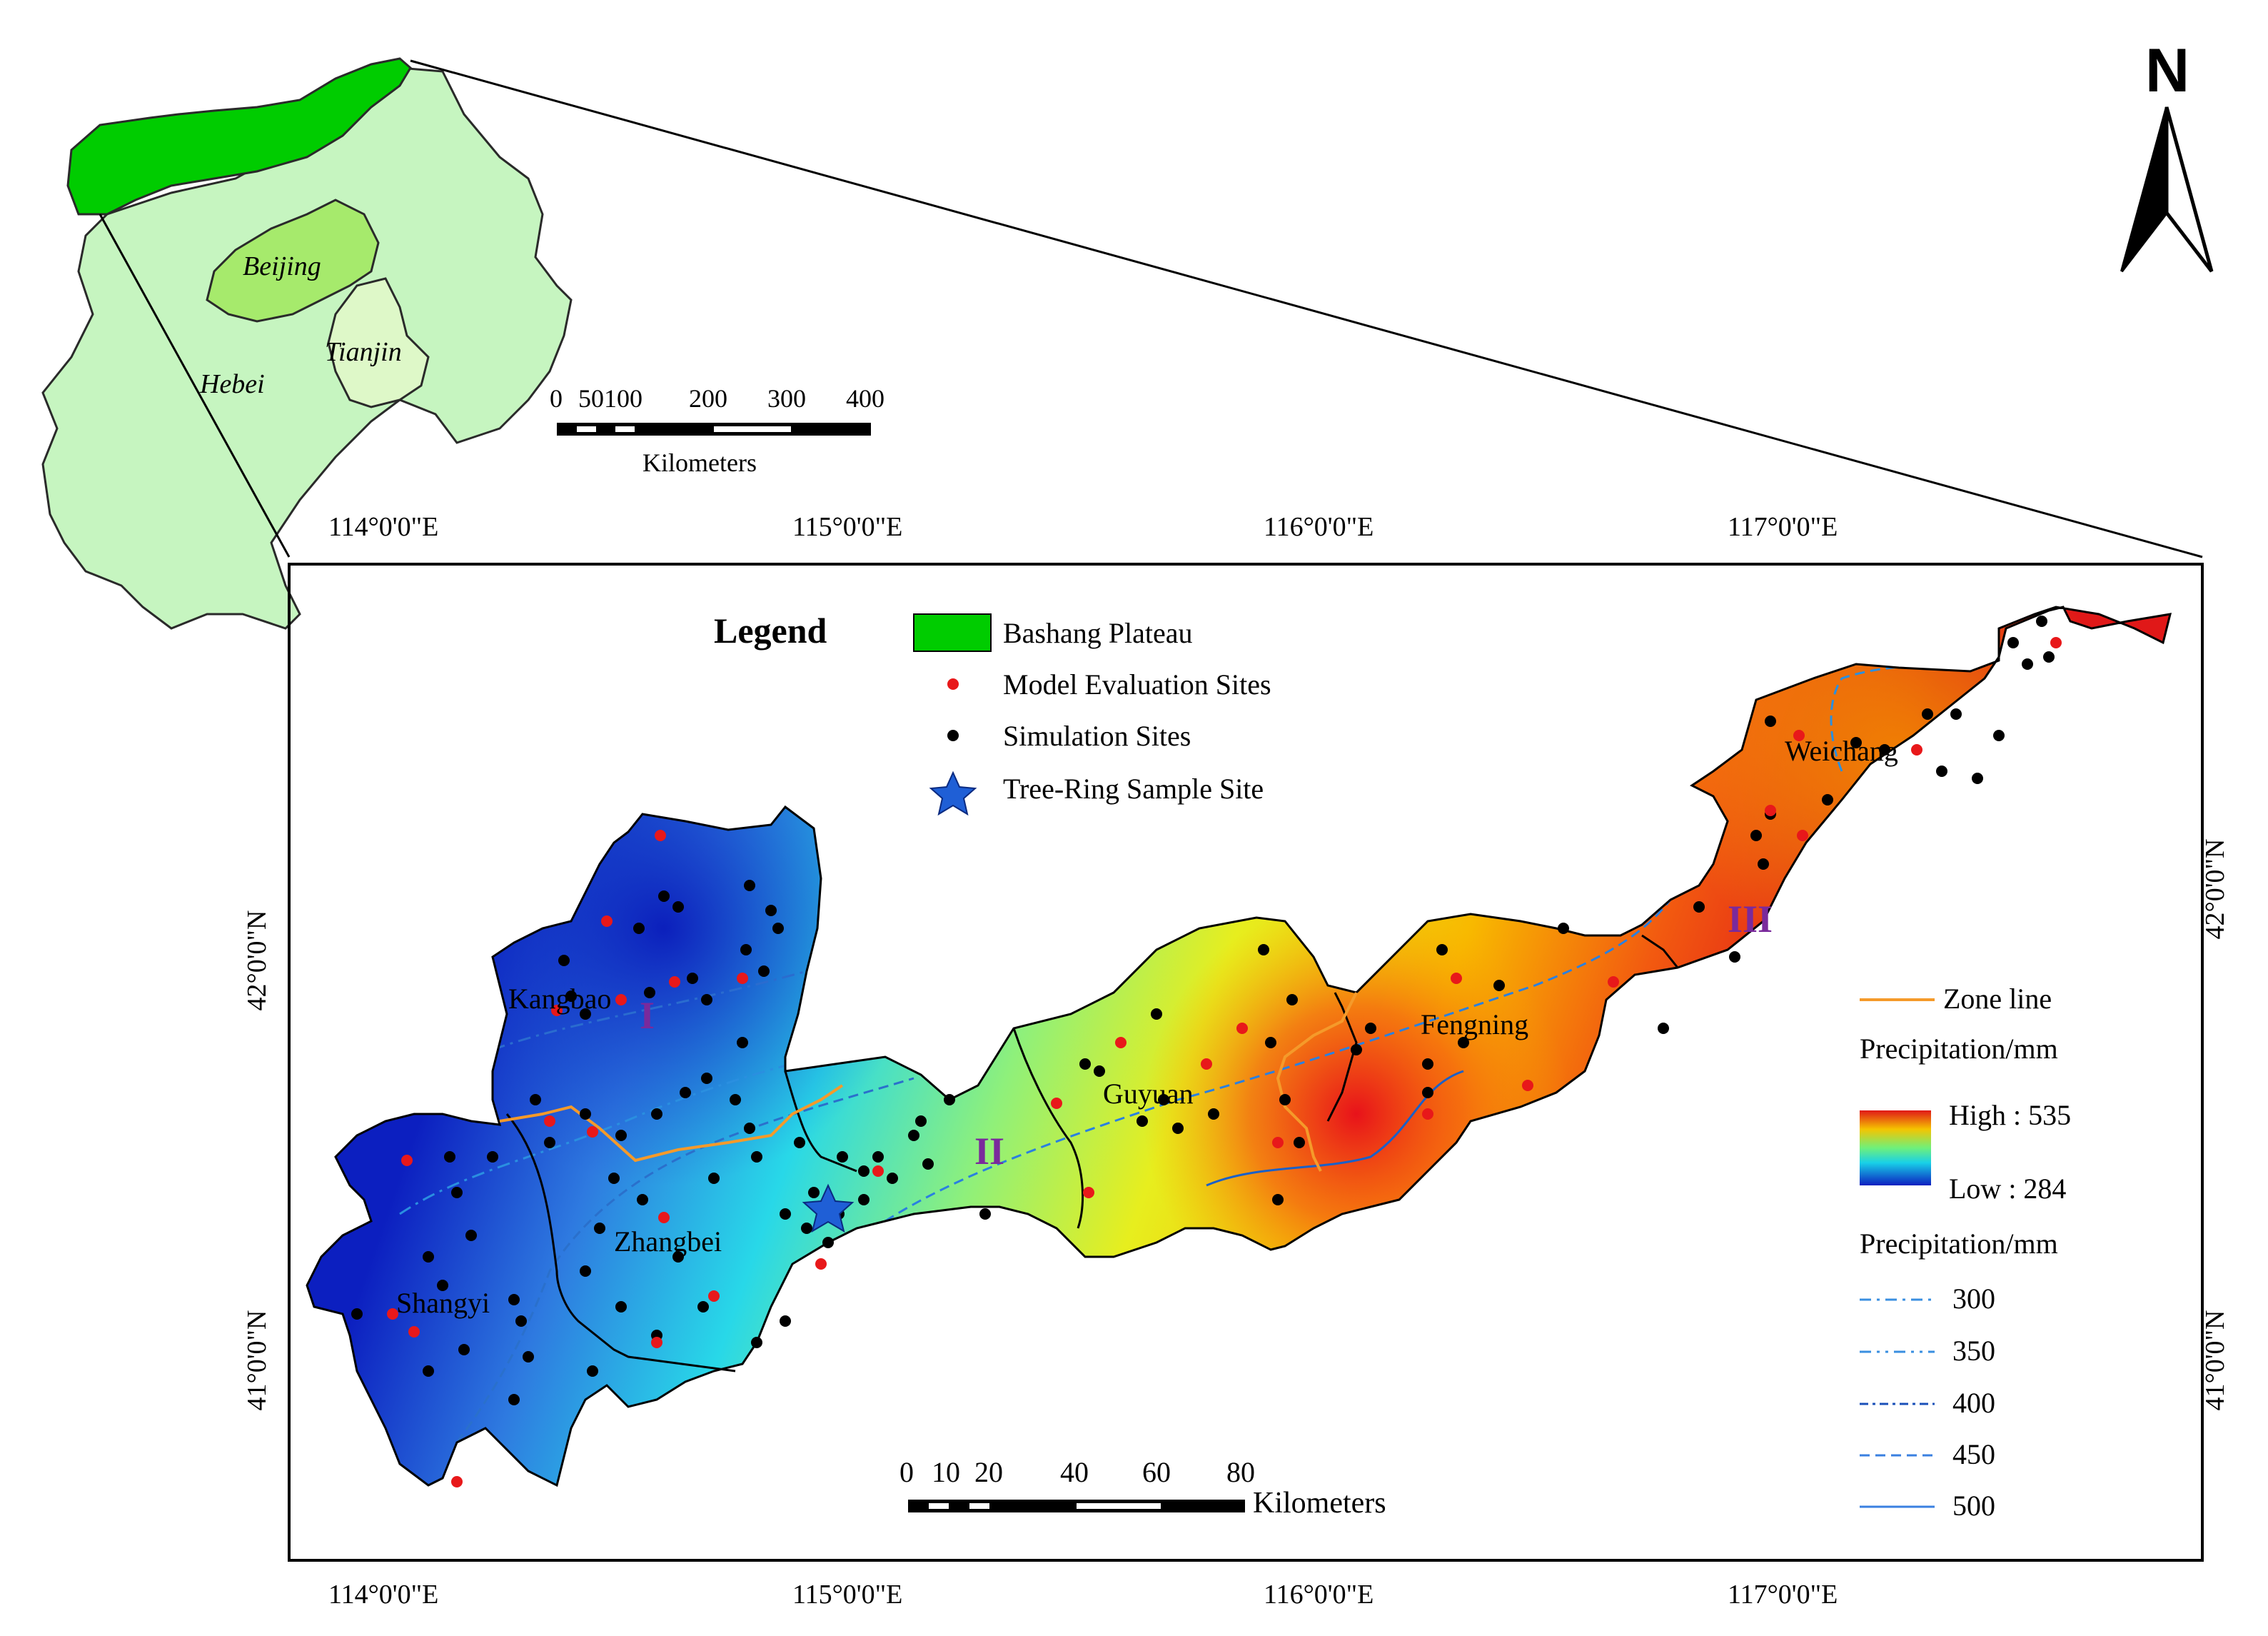 This screenshot has height=1636, width=2268. What do you see at coordinates (1137, 684) in the screenshot?
I see `legend-evaluation-label: Model Evaluation Sites` at bounding box center [1137, 684].